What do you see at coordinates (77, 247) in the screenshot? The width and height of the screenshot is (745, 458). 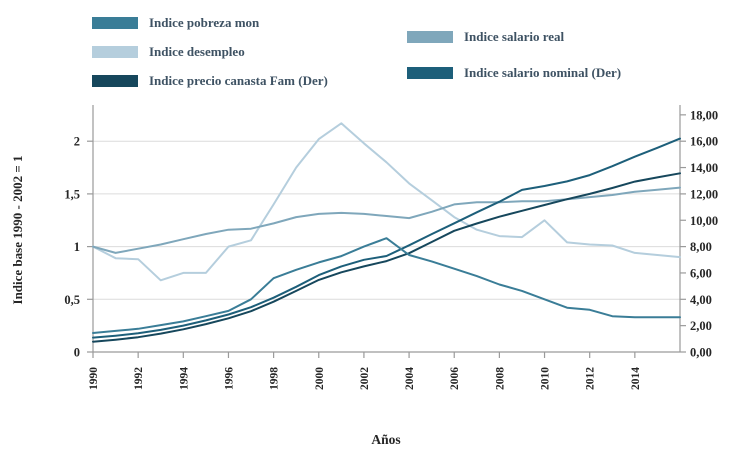 I see `left-axis-tick-label: 1` at bounding box center [77, 247].